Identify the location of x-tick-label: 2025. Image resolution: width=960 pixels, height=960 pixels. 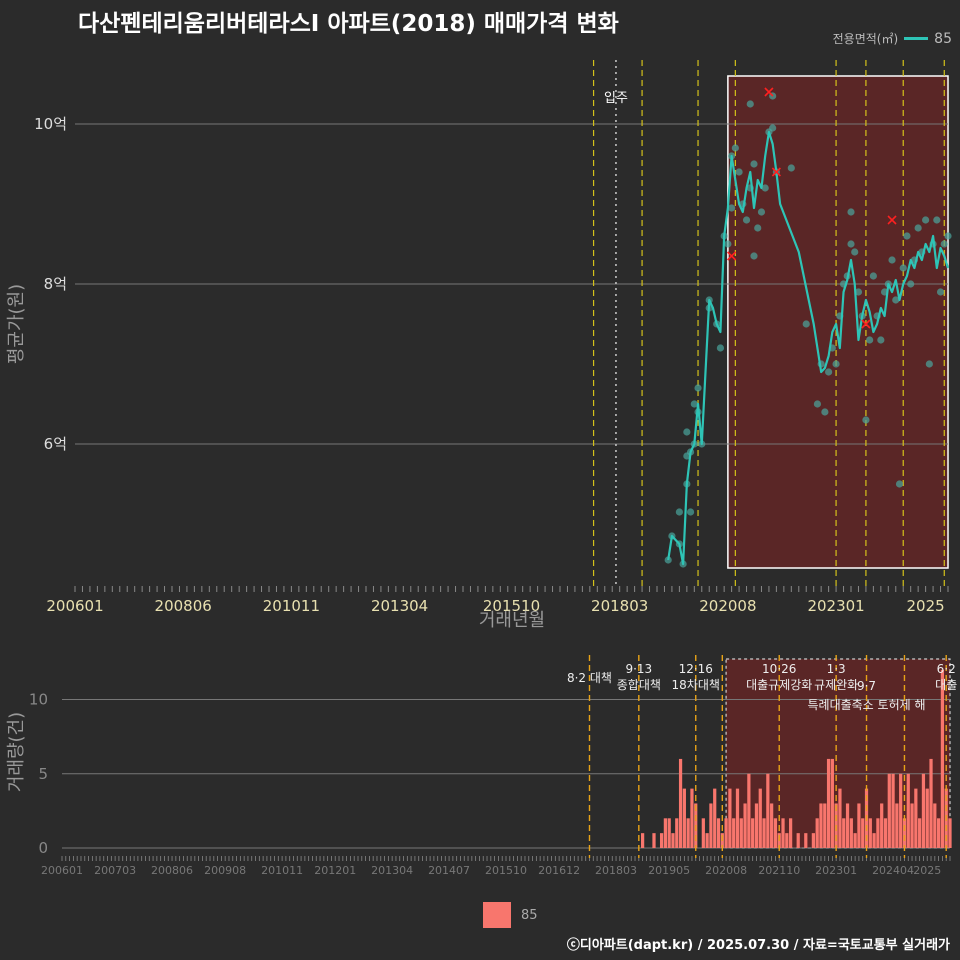
(926, 606).